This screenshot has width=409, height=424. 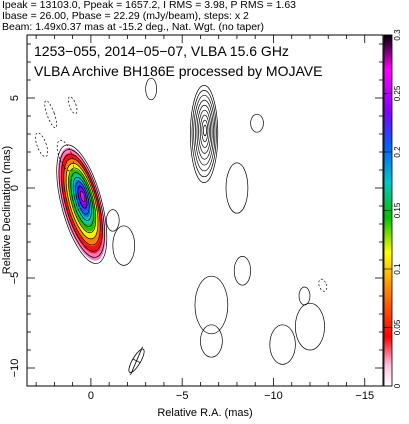 I want to click on chart-title: 1253−055, 2014−05−07, VLBA 15.6 GHz, so click(x=161, y=51).